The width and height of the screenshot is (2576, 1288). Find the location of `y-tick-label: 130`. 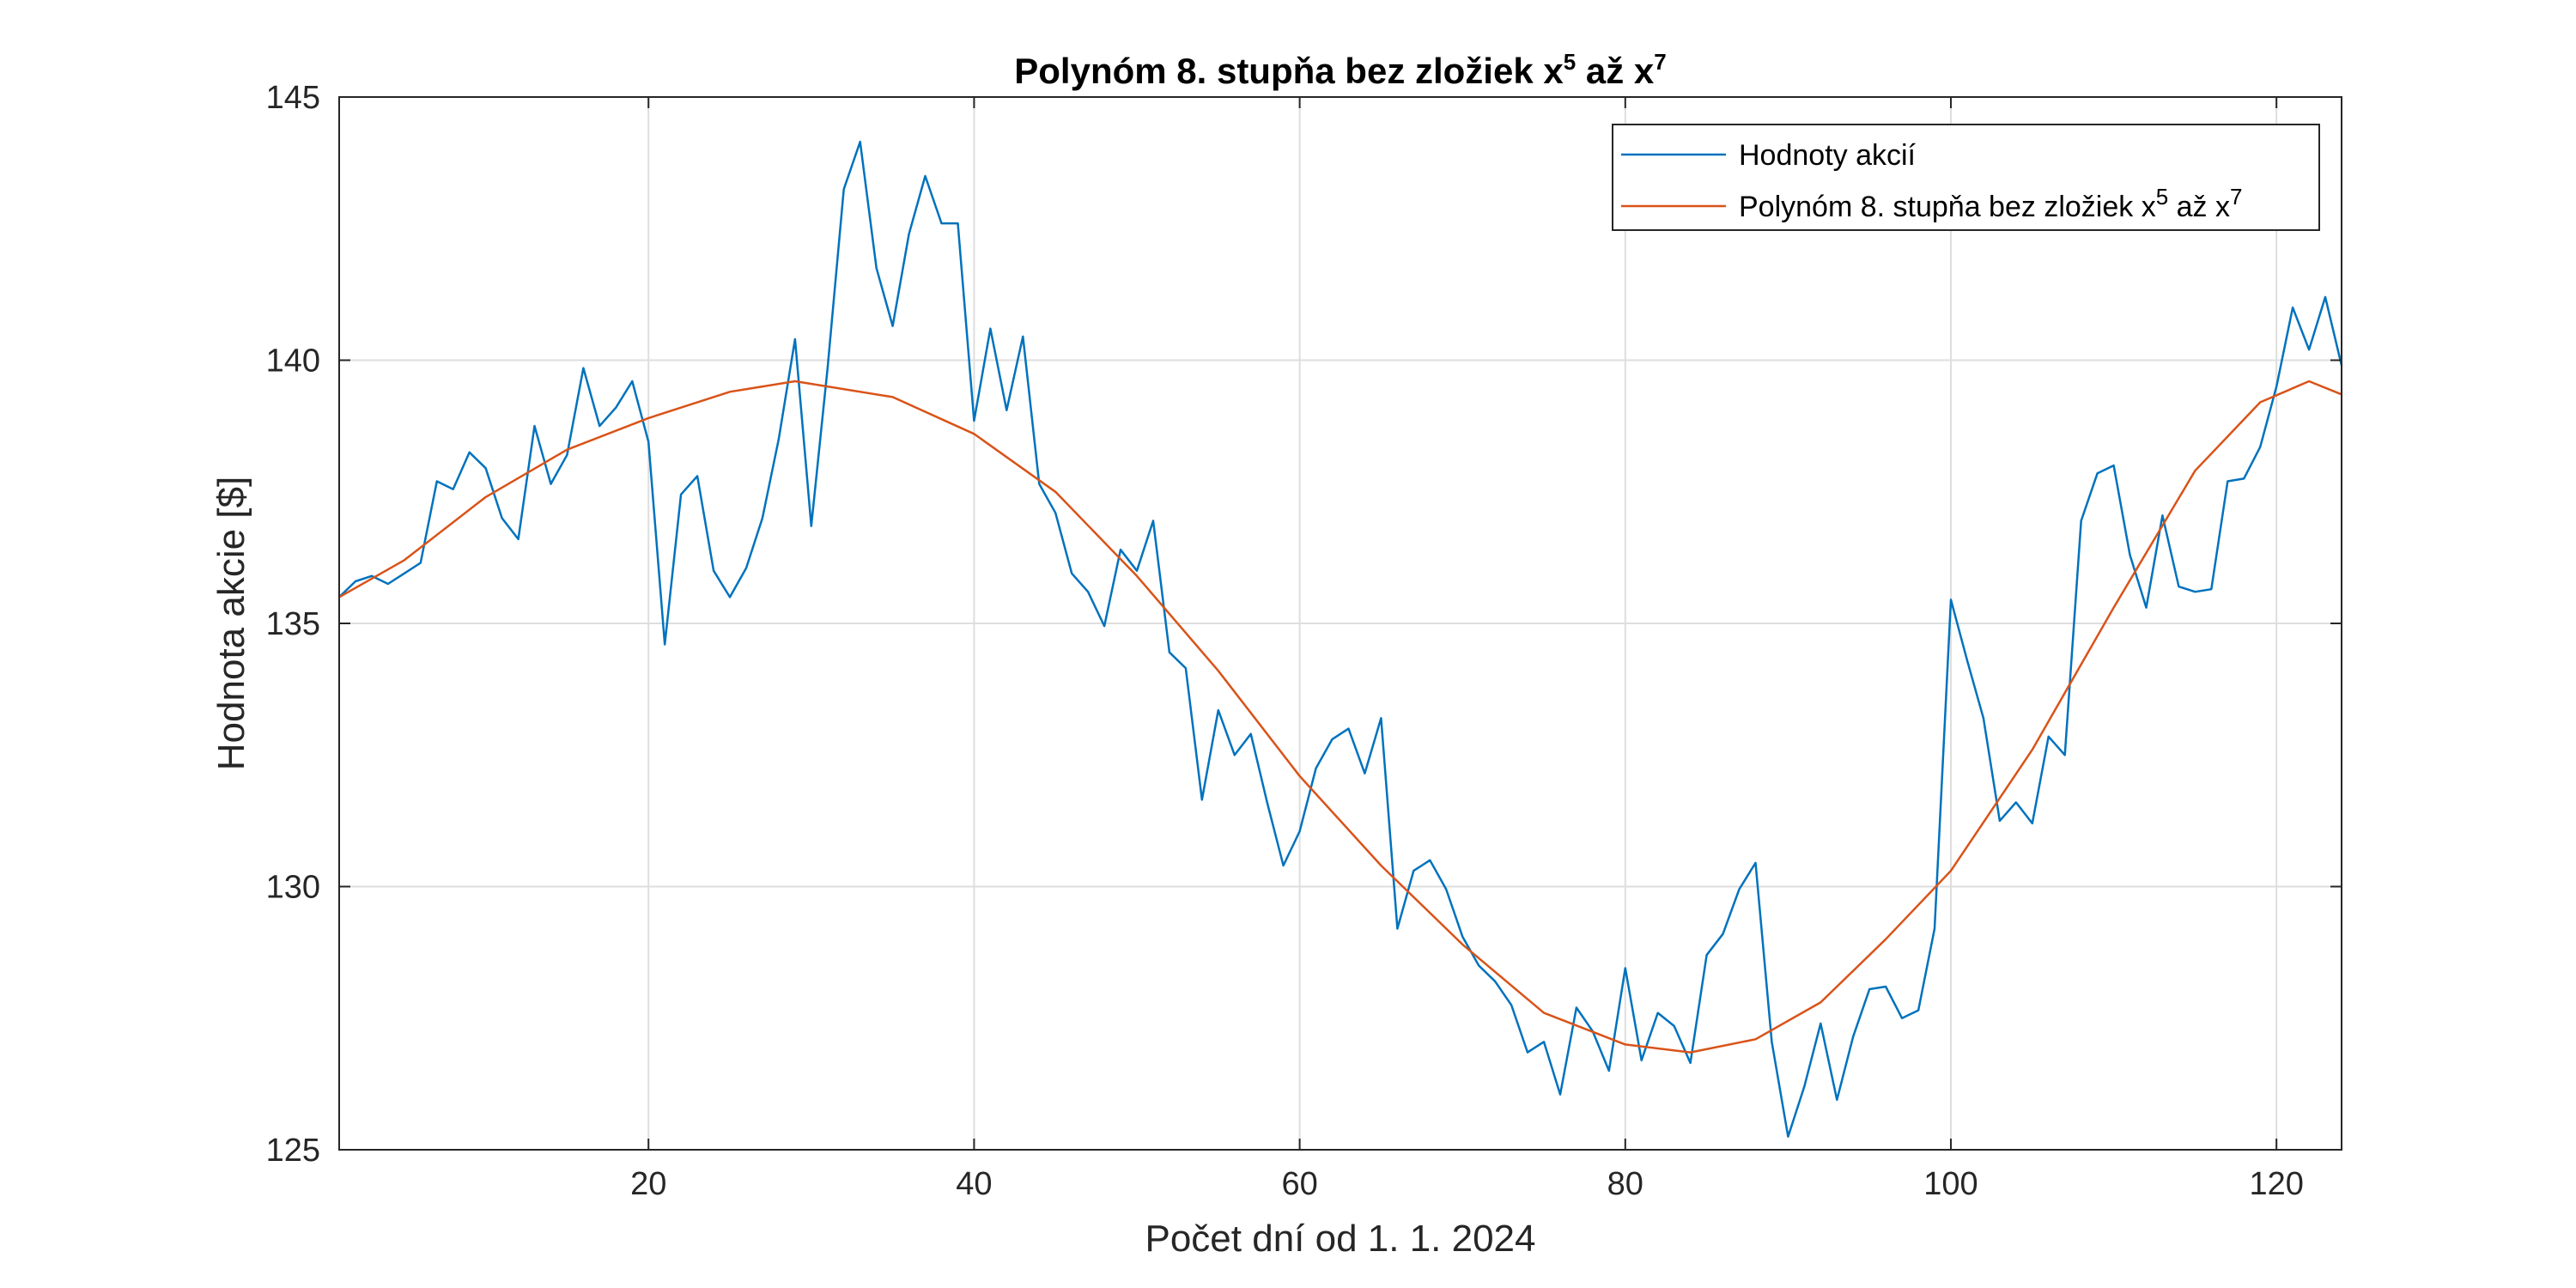

y-tick-label: 130 is located at coordinates (293, 888).